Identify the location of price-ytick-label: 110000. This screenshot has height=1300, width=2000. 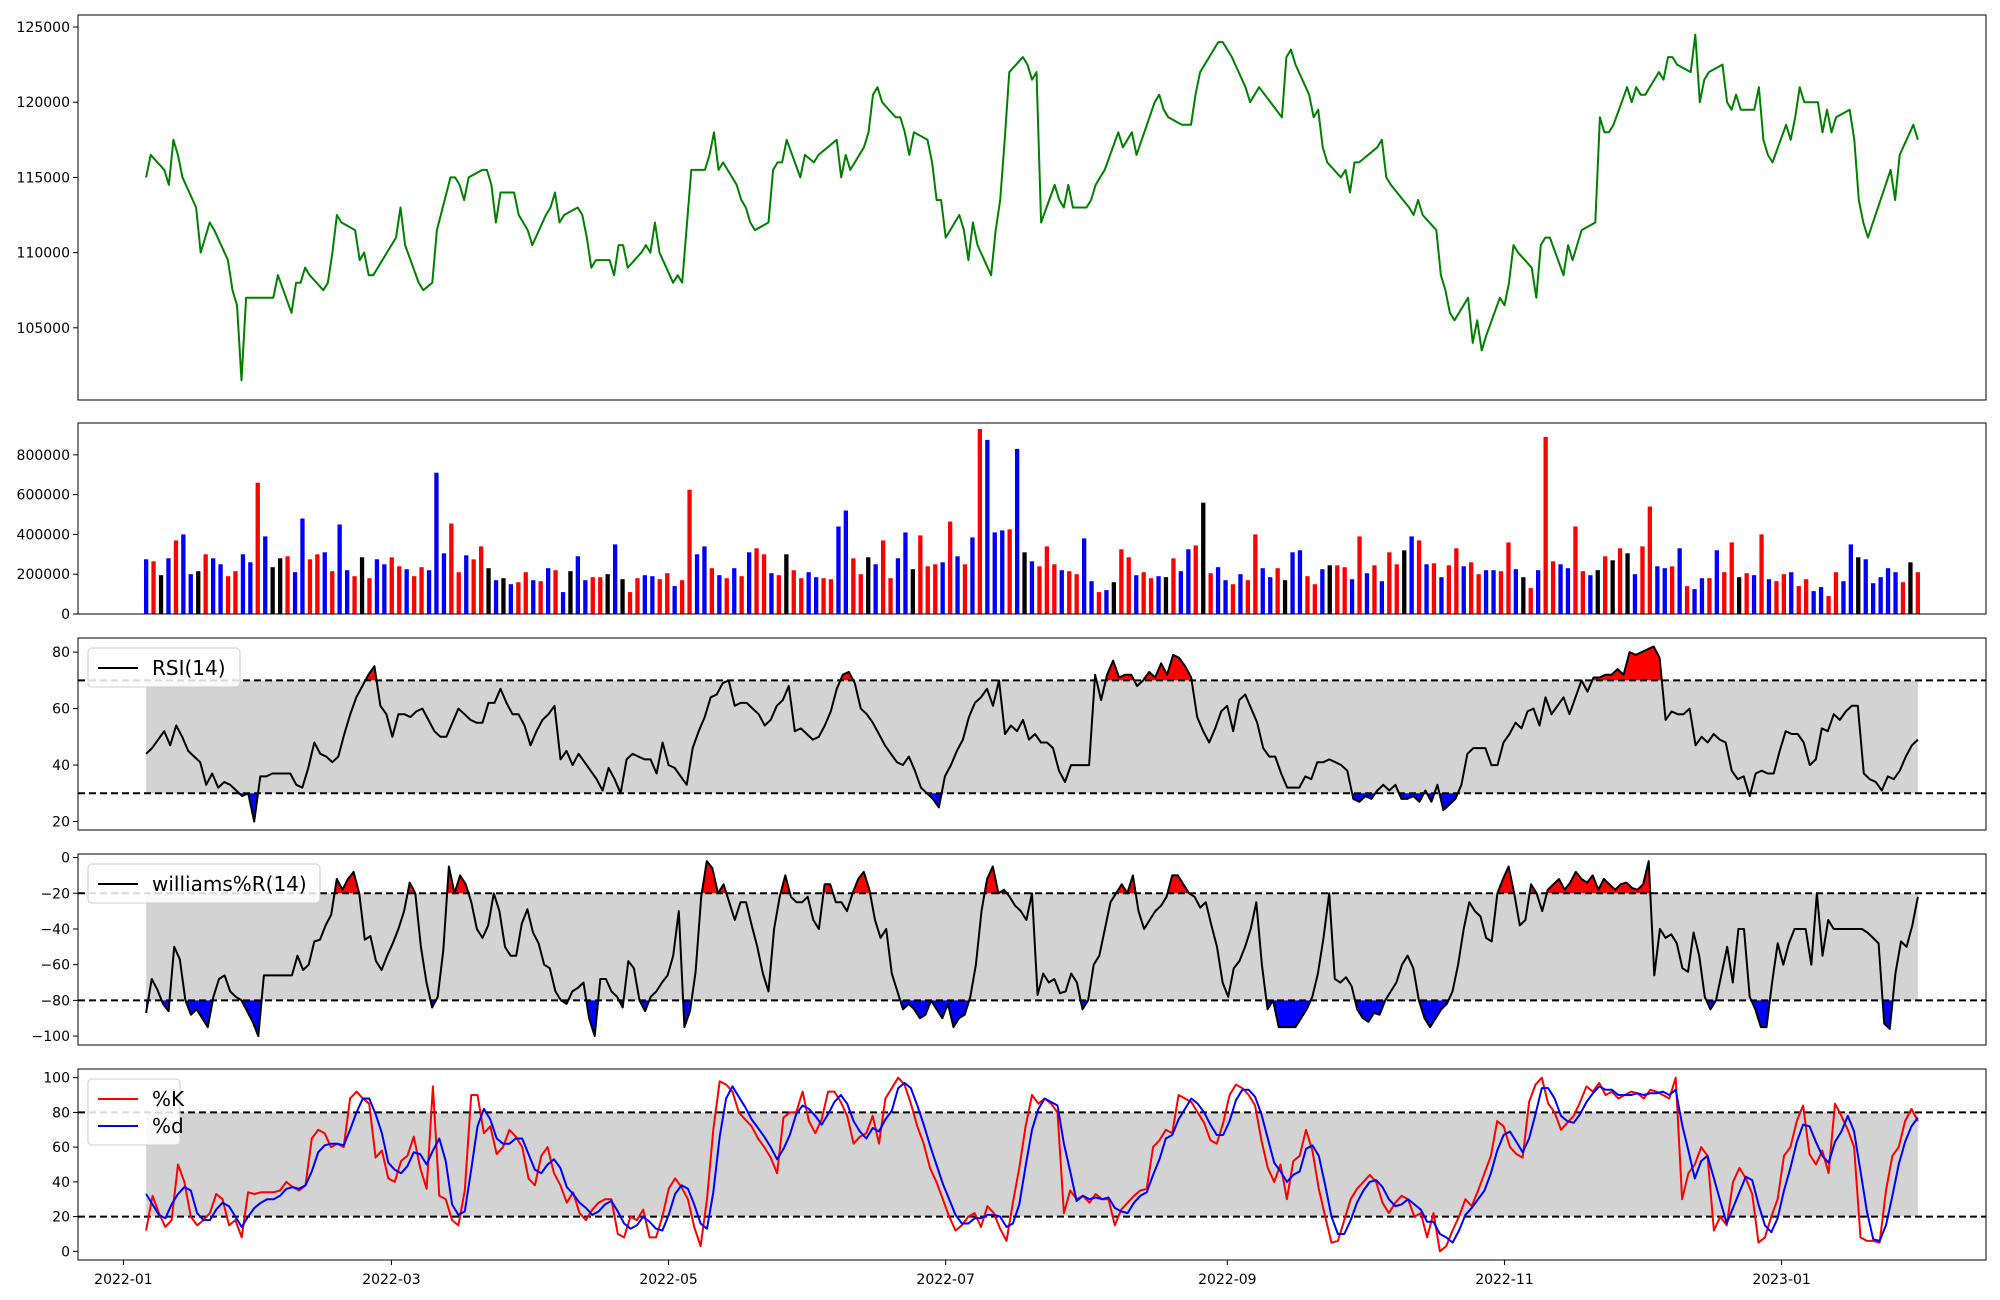
(43, 254).